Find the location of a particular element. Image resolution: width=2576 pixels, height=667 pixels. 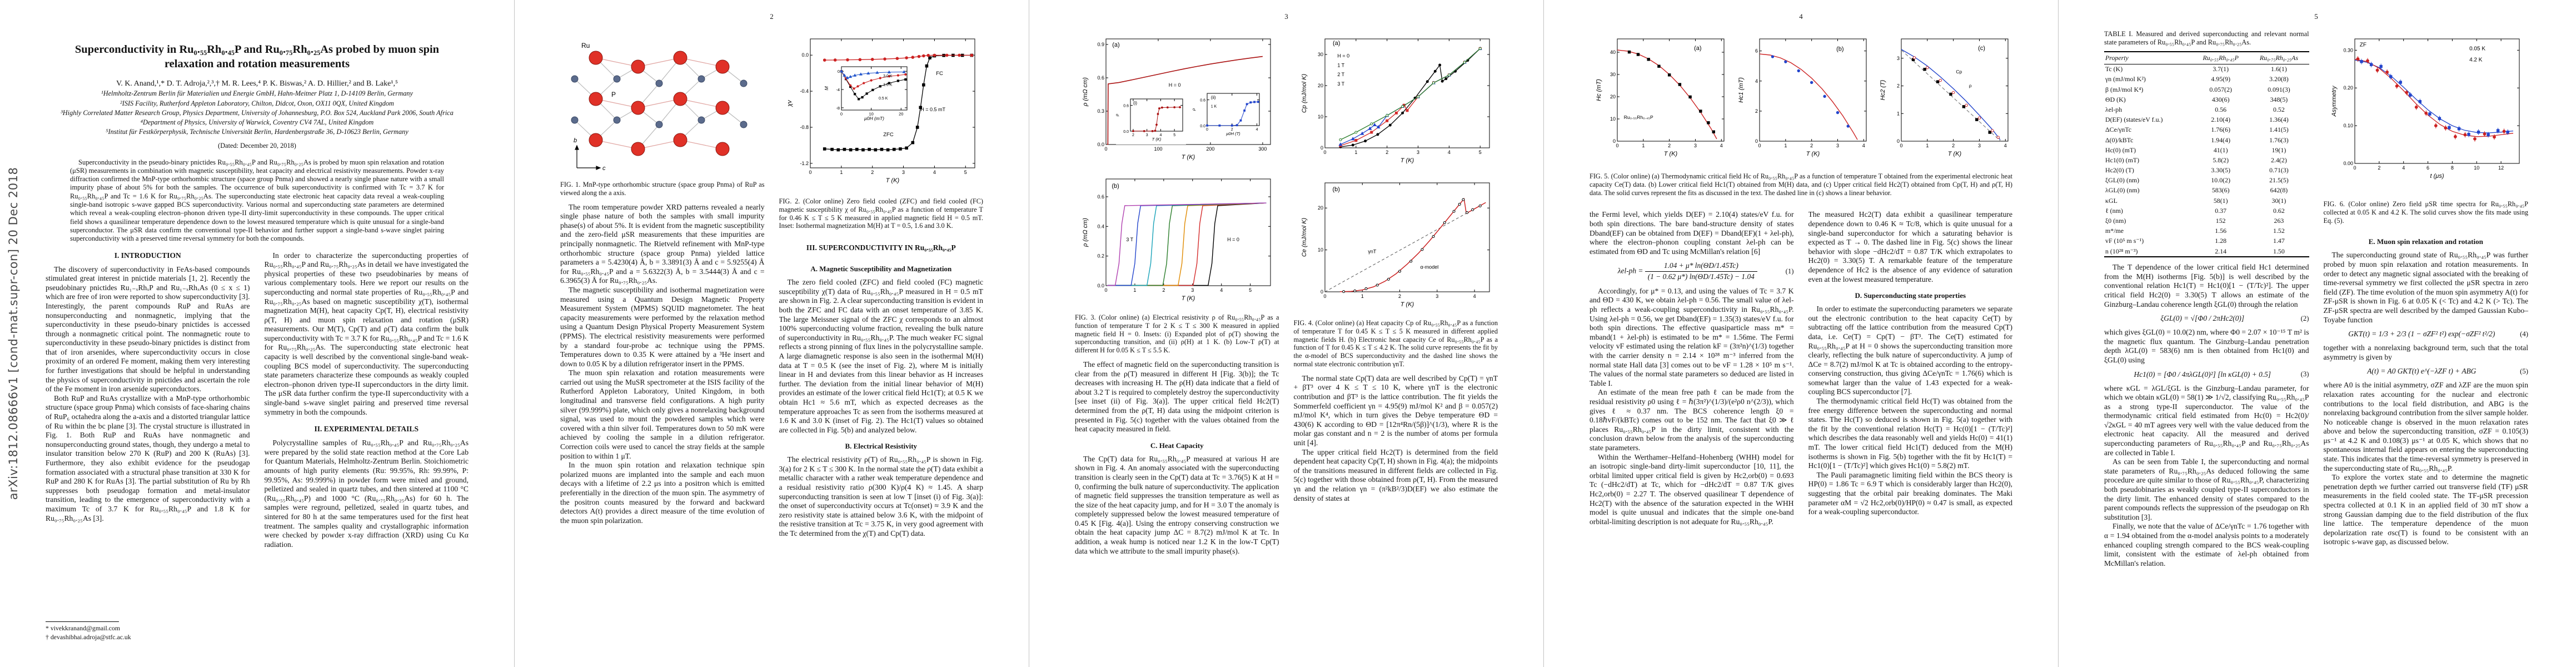

table-cell: 1.50 is located at coordinates (2279, 251).